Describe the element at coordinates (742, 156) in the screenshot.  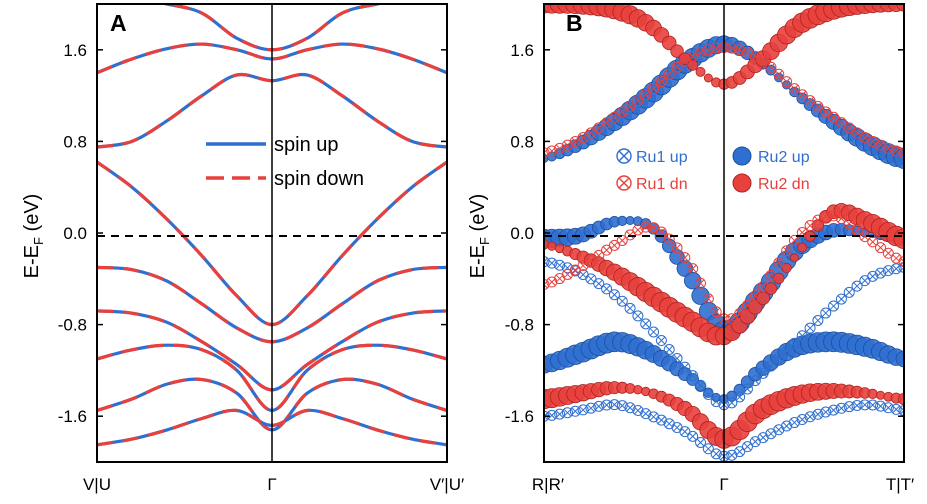
I see `legend-ru2-up-marker` at that location.